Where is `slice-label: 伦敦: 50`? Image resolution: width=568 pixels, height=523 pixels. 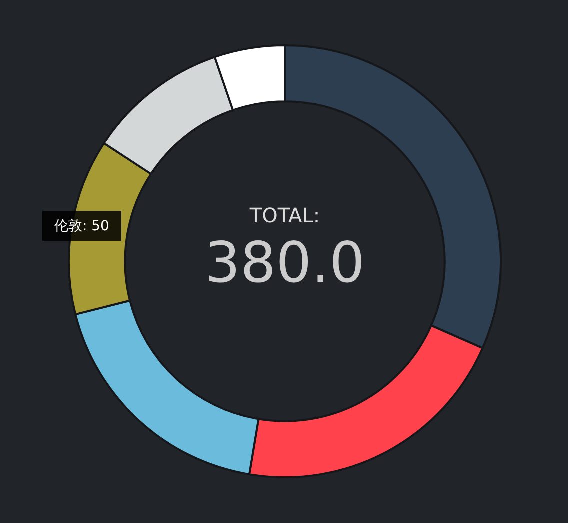
slice-label: 伦敦: 50 is located at coordinates (82, 226).